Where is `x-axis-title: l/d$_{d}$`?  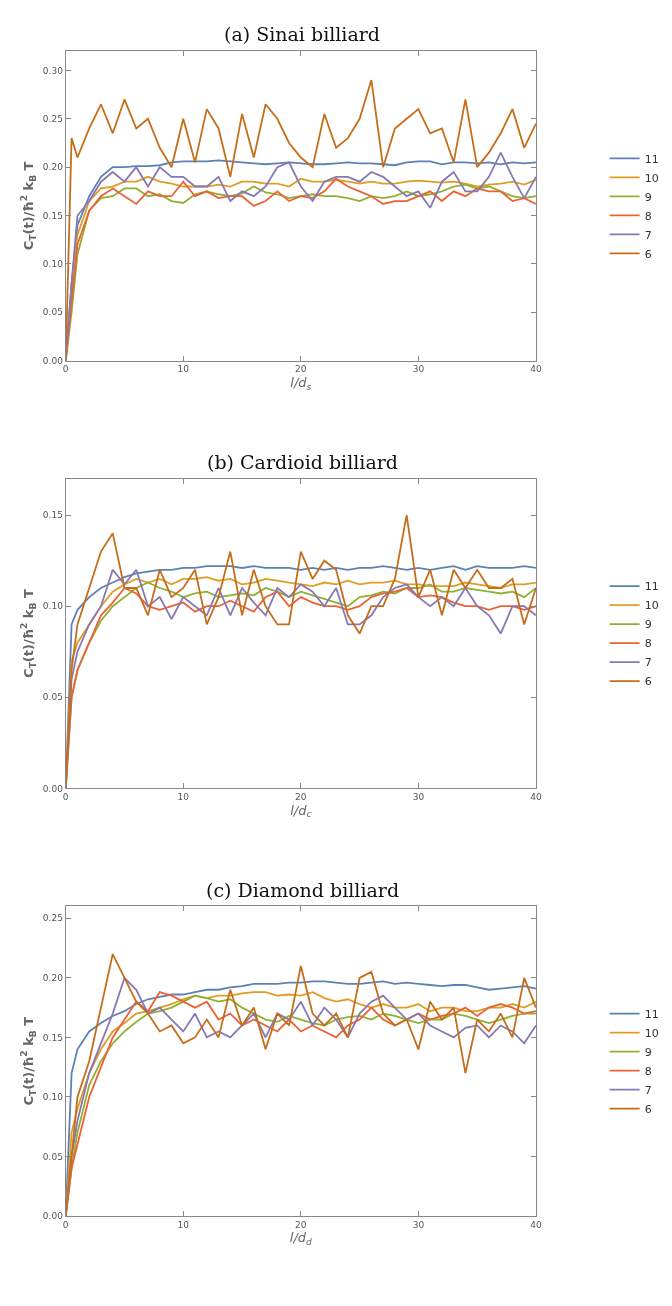
x-axis-title: l/d$_{d}$ is located at coordinates (301, 1239).